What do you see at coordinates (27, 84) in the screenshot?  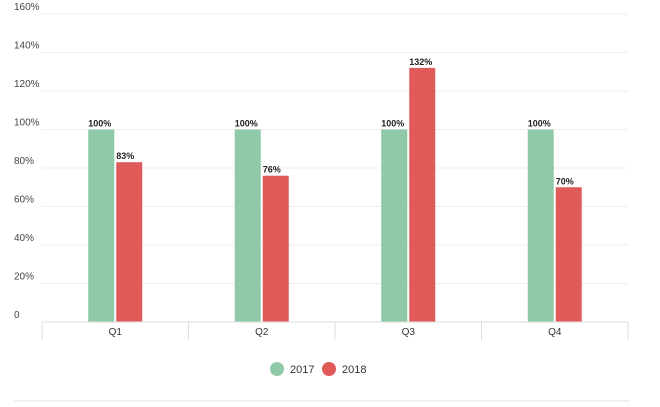 I see `y-tick-label: 120%` at bounding box center [27, 84].